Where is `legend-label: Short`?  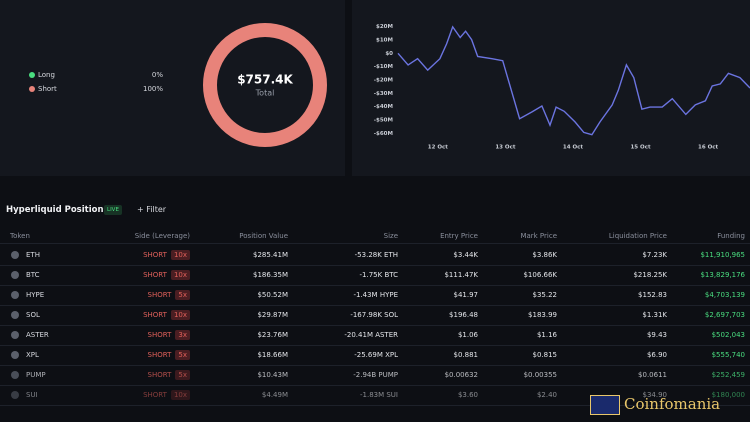 legend-label: Short is located at coordinates (47, 89).